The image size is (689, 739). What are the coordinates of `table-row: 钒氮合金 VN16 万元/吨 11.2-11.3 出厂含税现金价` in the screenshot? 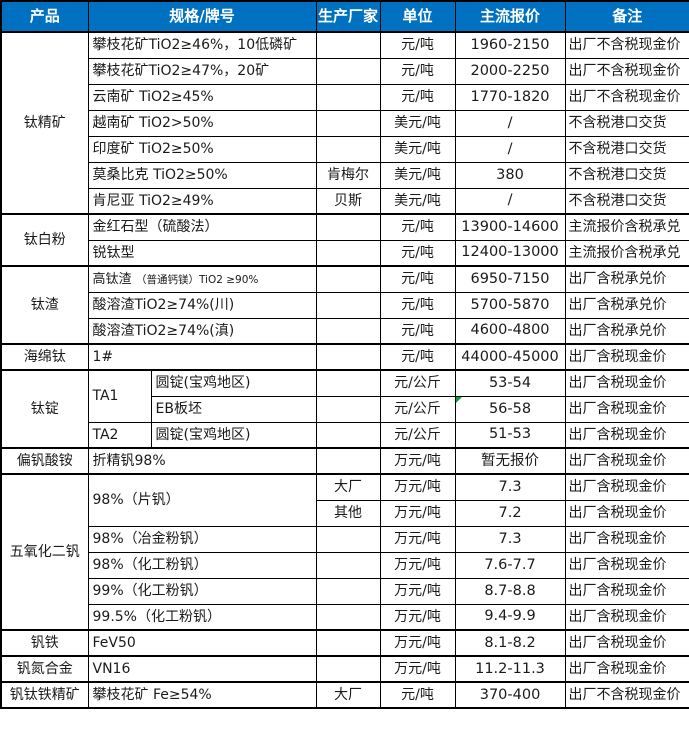 It's located at (344, 669).